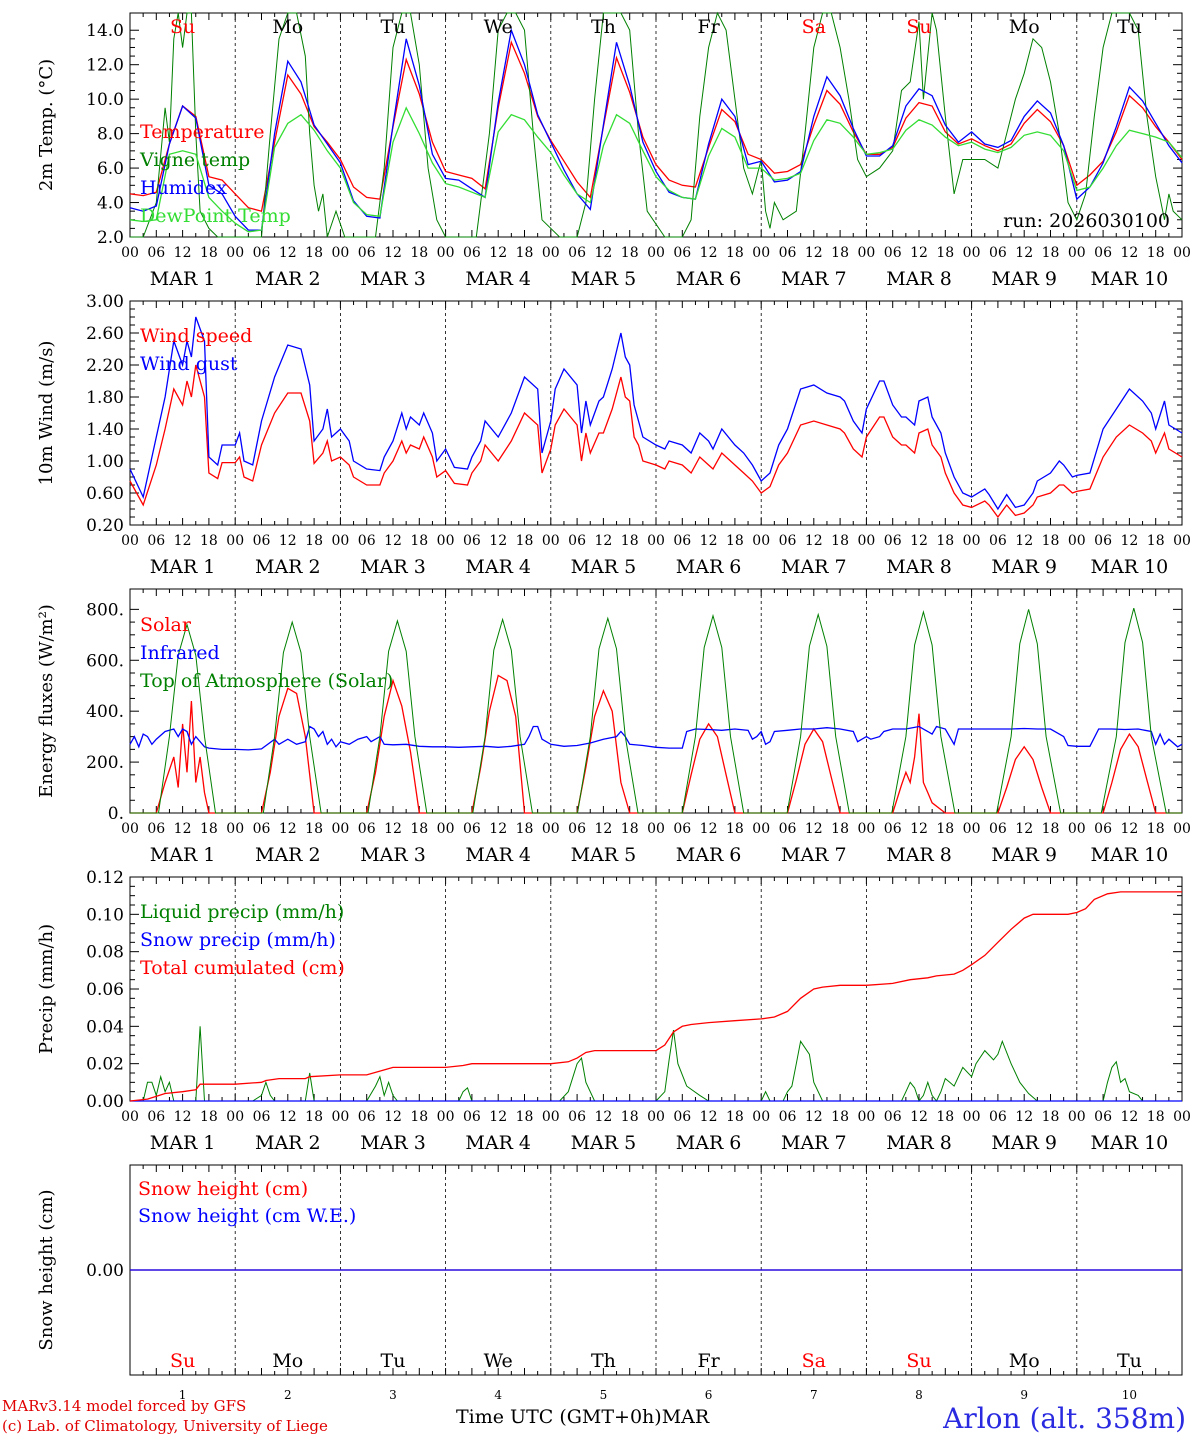 The height and width of the screenshot is (1440, 1194). What do you see at coordinates (105, 1027) in the screenshot?
I see `y-tick-label: 0.04` at bounding box center [105, 1027].